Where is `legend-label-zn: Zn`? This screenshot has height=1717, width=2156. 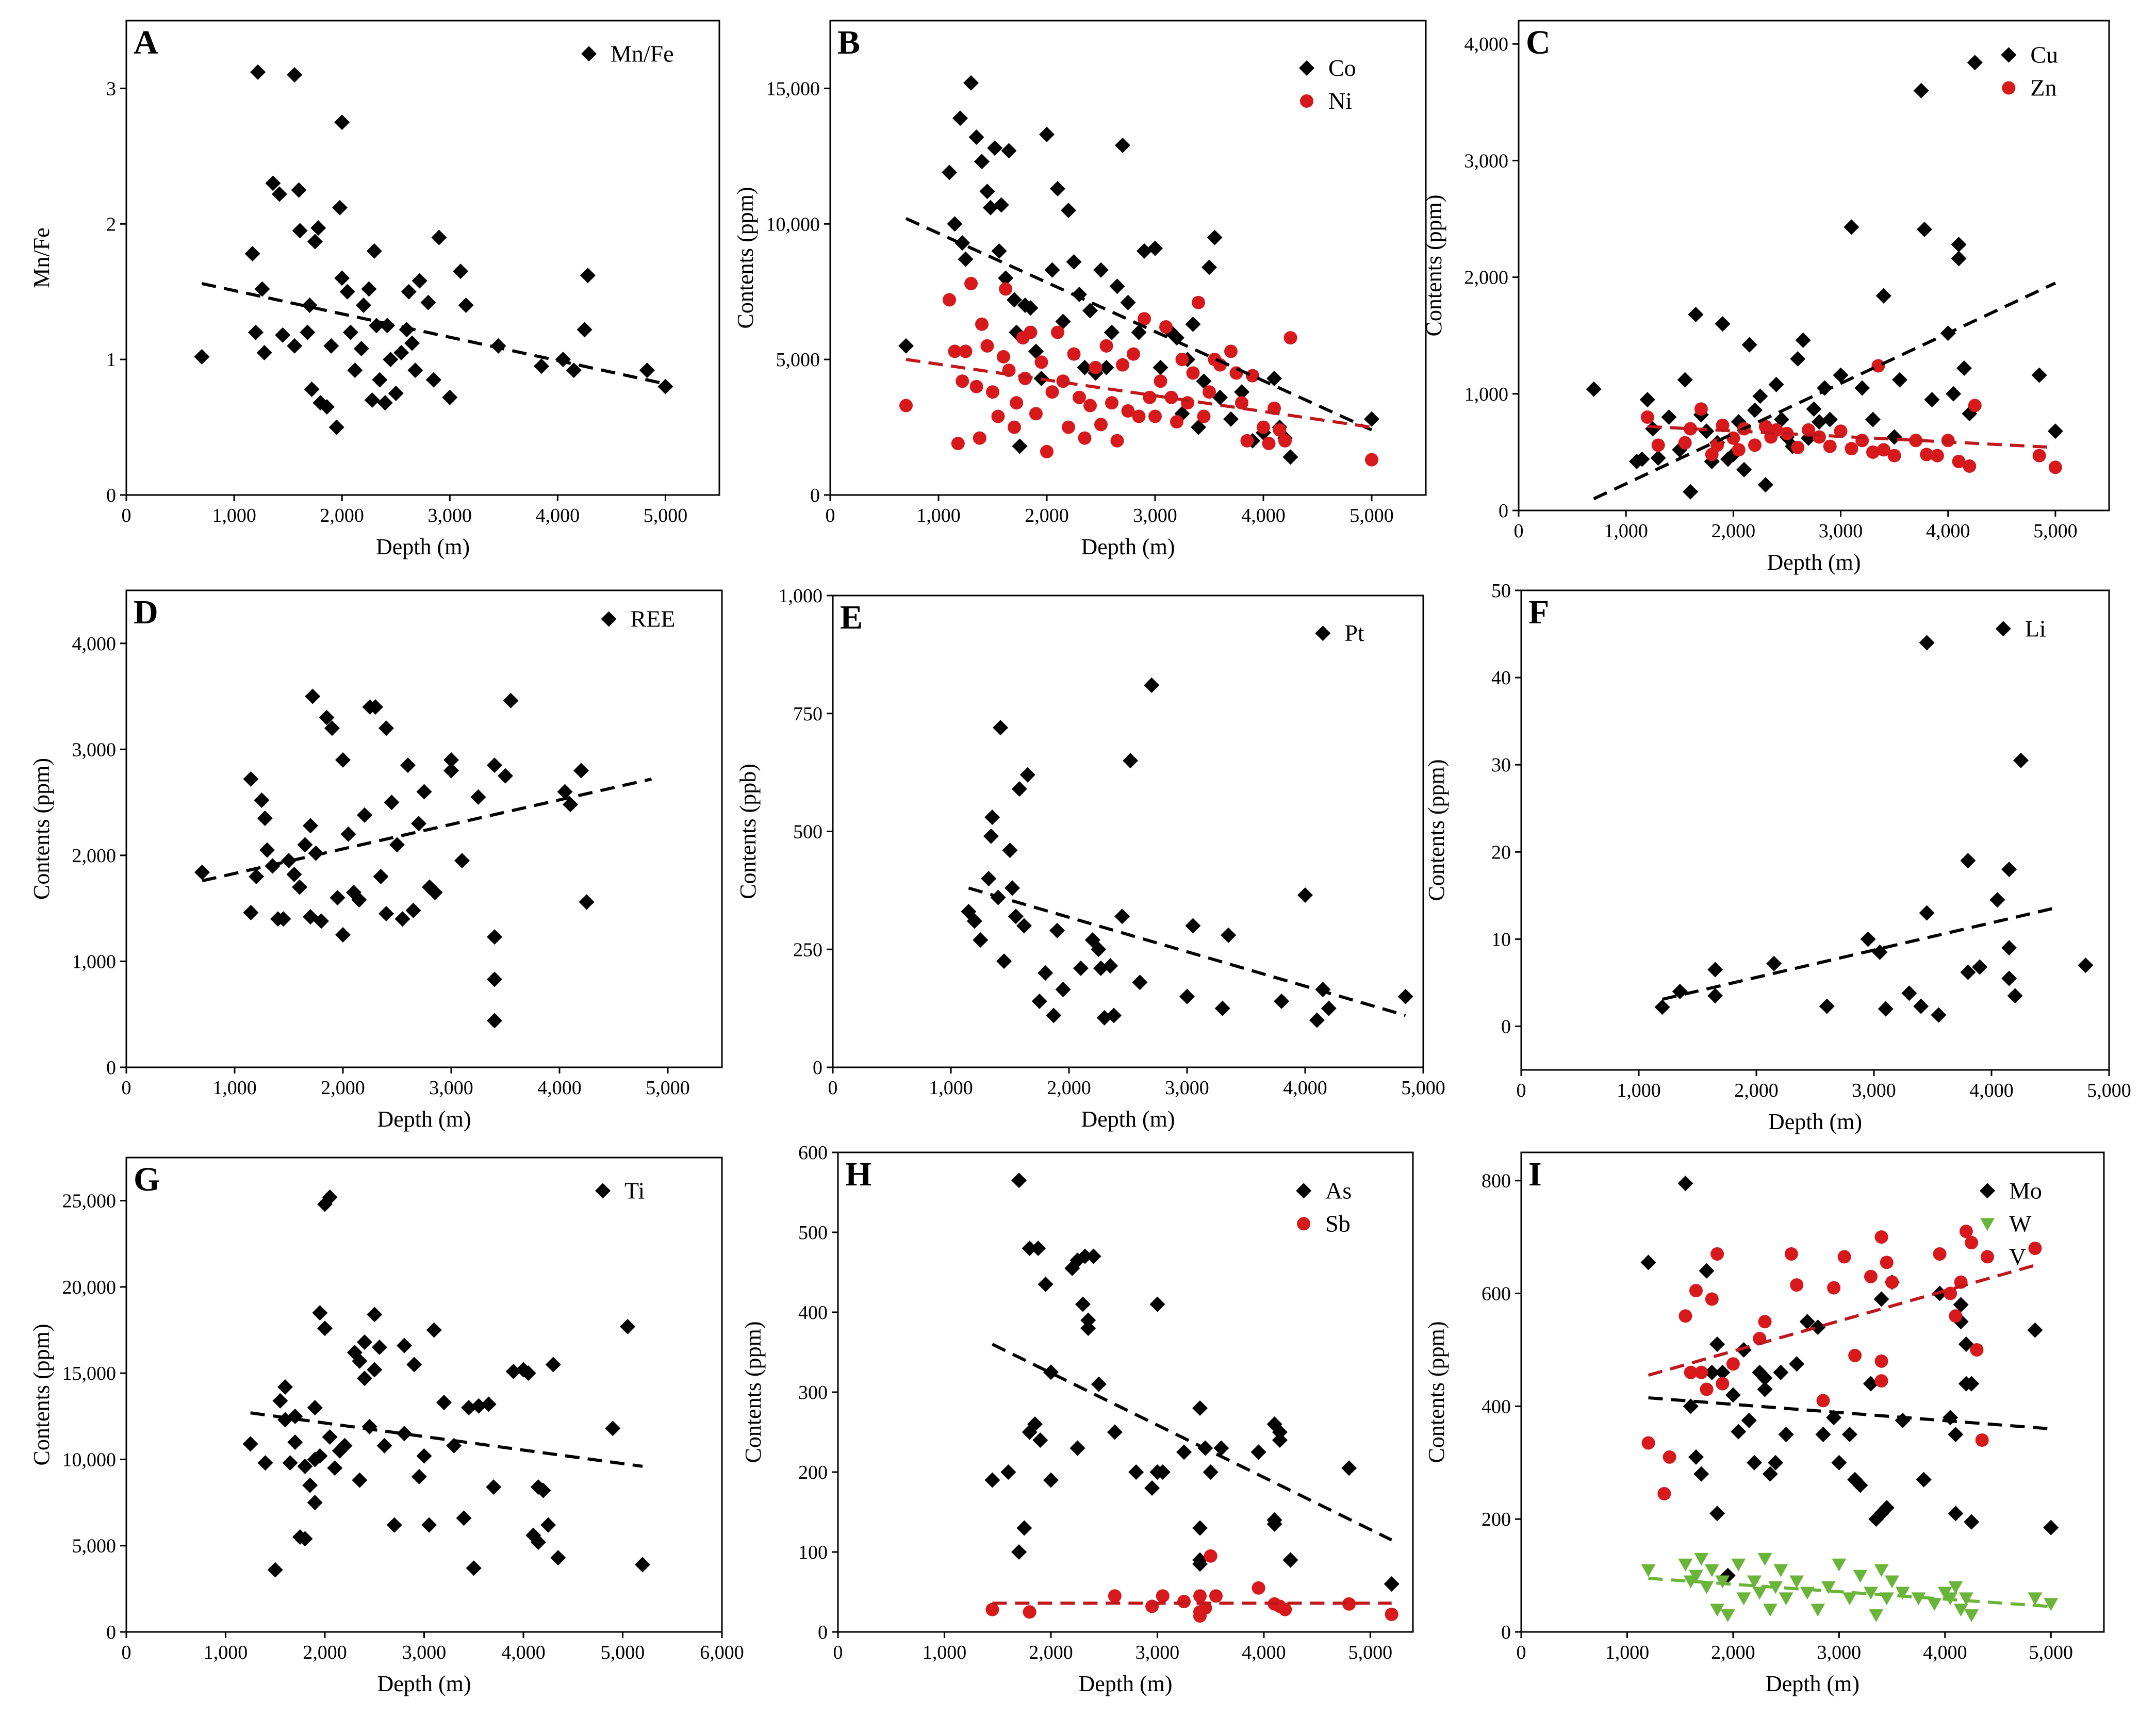
legend-label-zn: Zn is located at coordinates (2043, 88).